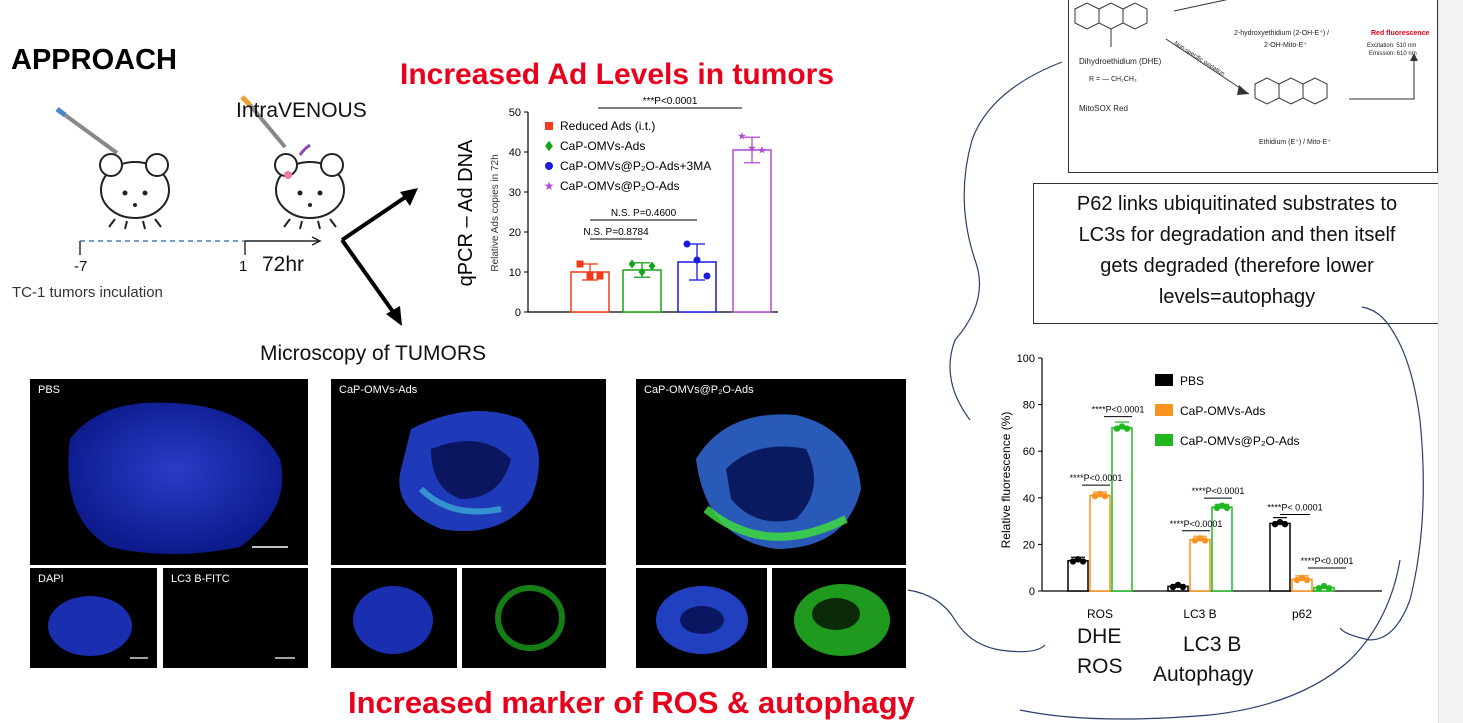 Image resolution: width=1463 pixels, height=723 pixels. What do you see at coordinates (1164, 380) in the screenshot?
I see `legend-swatch` at bounding box center [1164, 380].